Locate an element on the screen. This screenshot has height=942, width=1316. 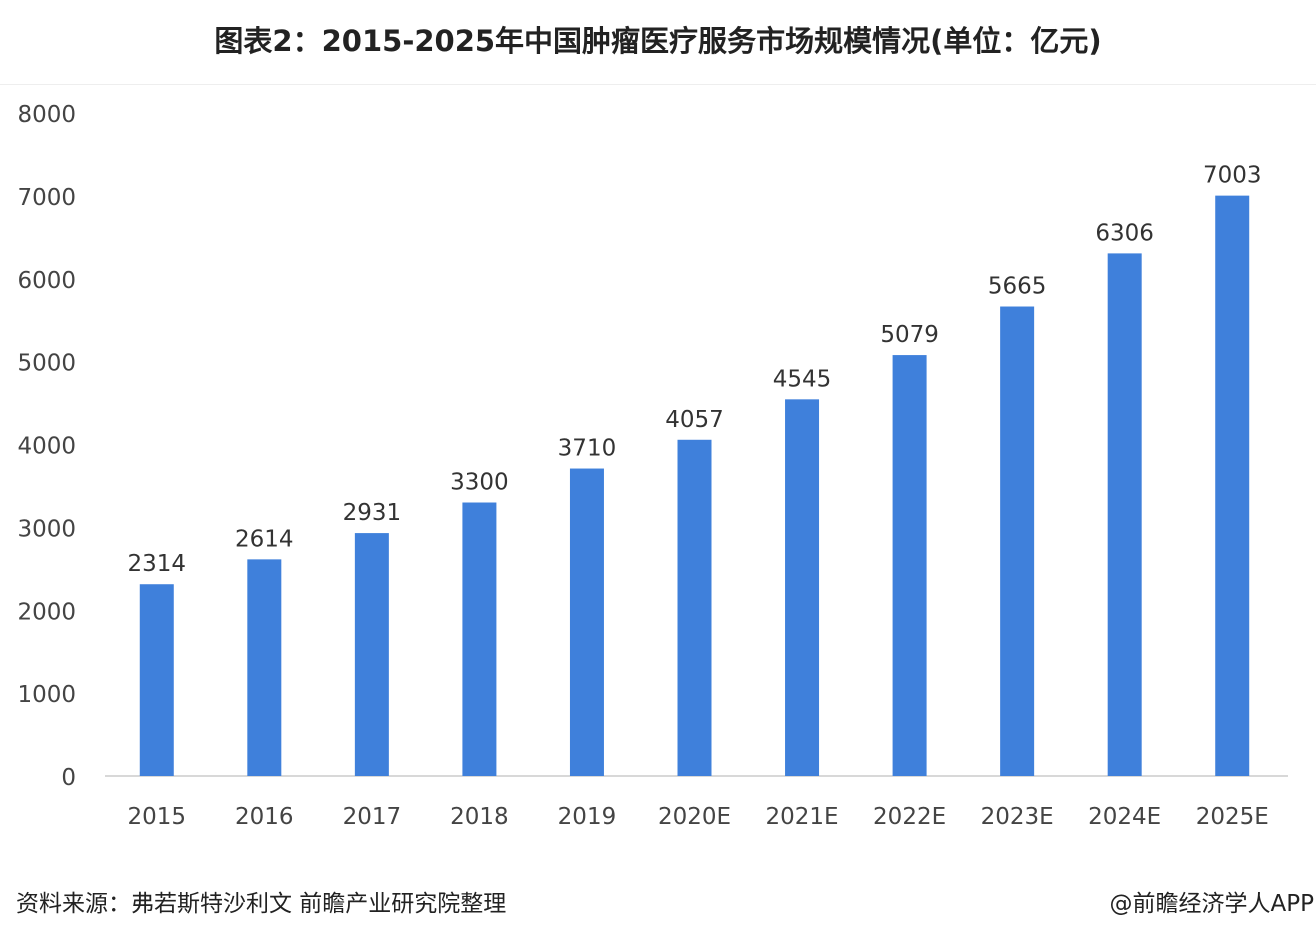
bar-2018 is located at coordinates (479, 639).